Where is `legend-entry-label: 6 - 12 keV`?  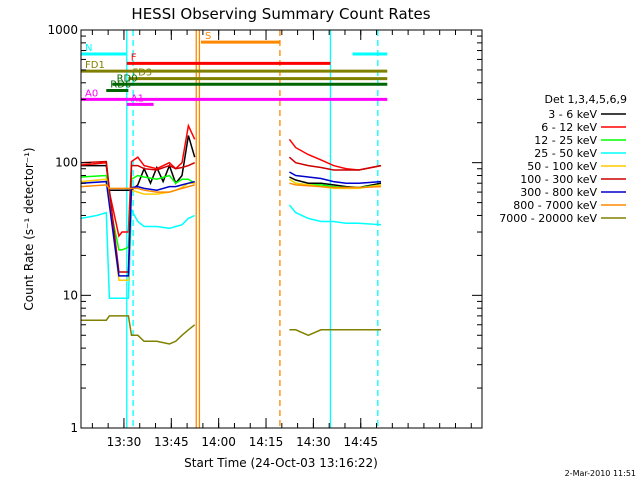
legend-entry-label: 6 - 12 keV is located at coordinates (569, 127).